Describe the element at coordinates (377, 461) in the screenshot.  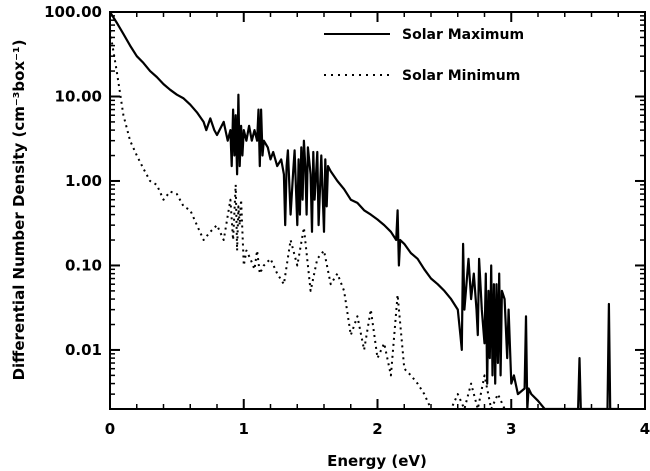
I see `x-axis-label: Energy (eV)` at that location.